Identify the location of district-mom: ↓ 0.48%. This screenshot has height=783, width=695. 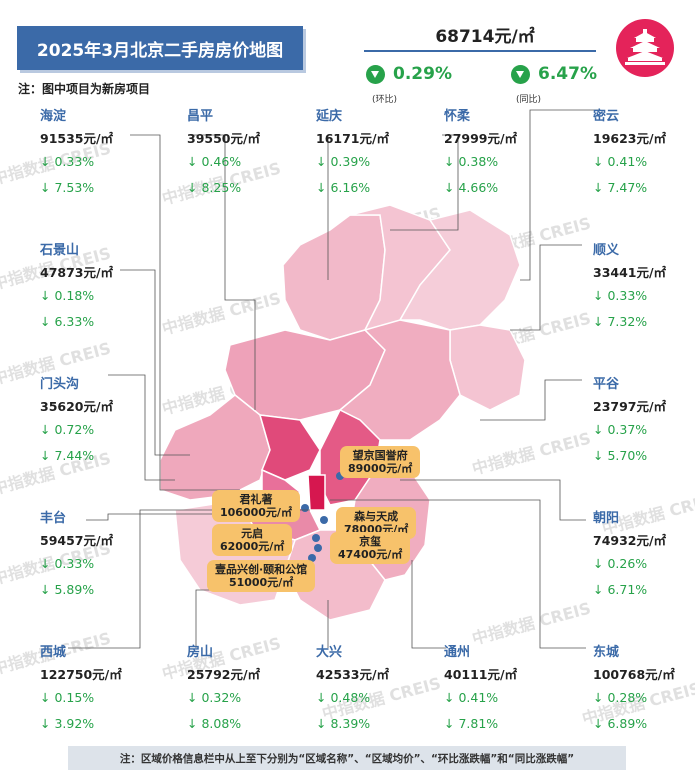
(343, 697).